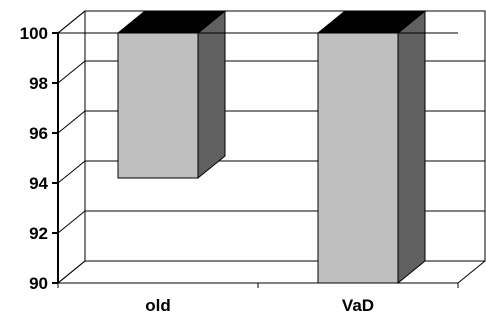 Image resolution: width=486 pixels, height=320 pixels. I want to click on bar-side-old, so click(211, 94).